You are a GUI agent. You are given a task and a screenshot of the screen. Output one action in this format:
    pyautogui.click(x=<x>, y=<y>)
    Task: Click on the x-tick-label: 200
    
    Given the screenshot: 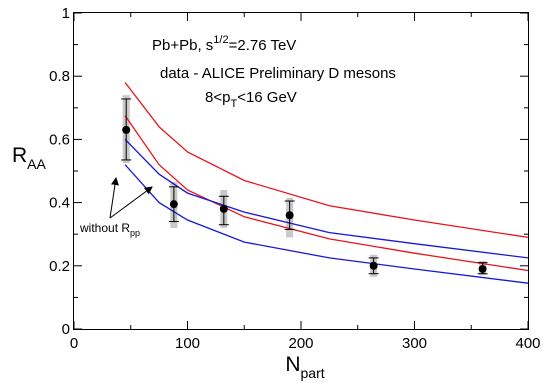 What is the action you would take?
    pyautogui.click(x=300, y=343)
    